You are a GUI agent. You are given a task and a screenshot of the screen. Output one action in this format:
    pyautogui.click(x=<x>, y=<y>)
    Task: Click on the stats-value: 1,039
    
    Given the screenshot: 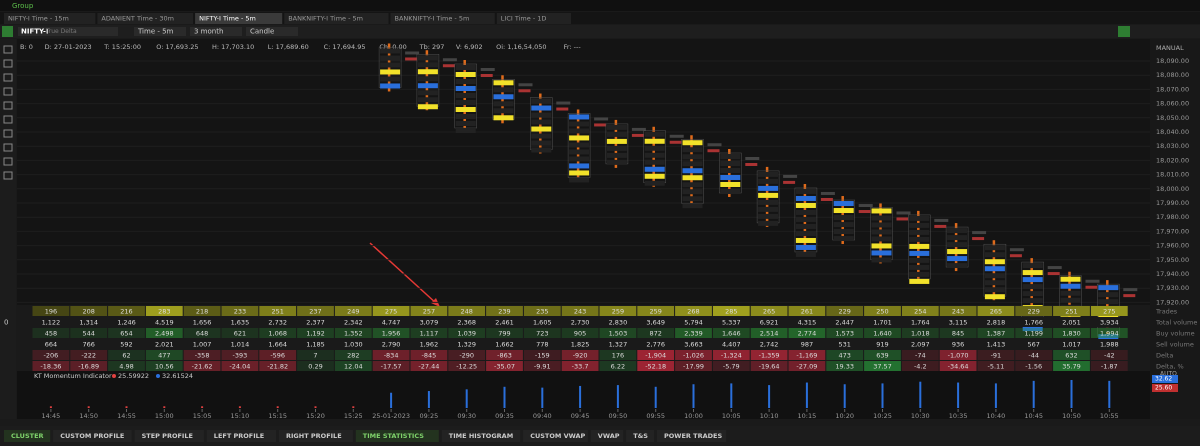 What is the action you would take?
    pyautogui.click(x=466, y=334)
    